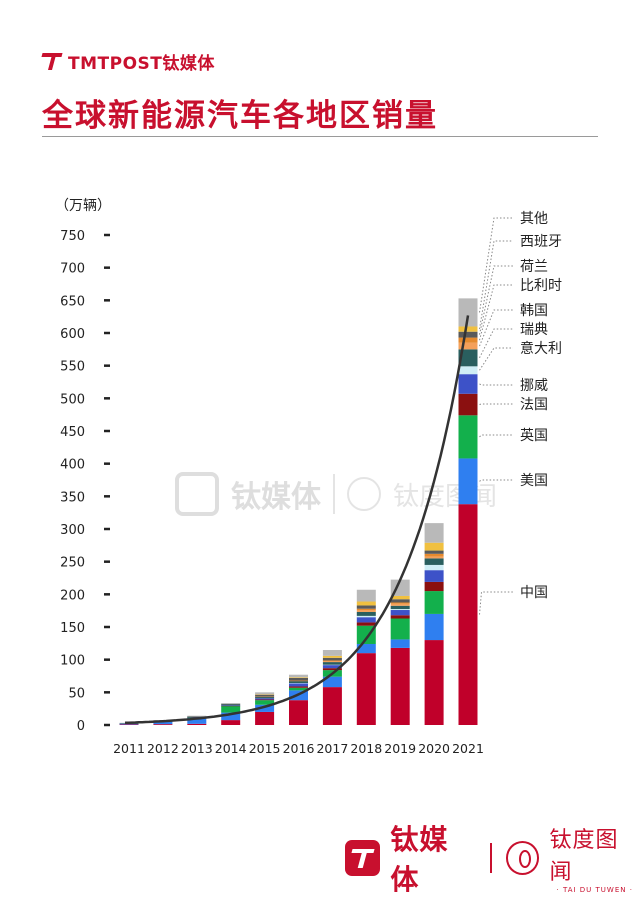 Image resolution: width=640 pixels, height=898 pixels. Describe the element at coordinates (129, 748) in the screenshot. I see `x-tick-label: 2011` at that location.